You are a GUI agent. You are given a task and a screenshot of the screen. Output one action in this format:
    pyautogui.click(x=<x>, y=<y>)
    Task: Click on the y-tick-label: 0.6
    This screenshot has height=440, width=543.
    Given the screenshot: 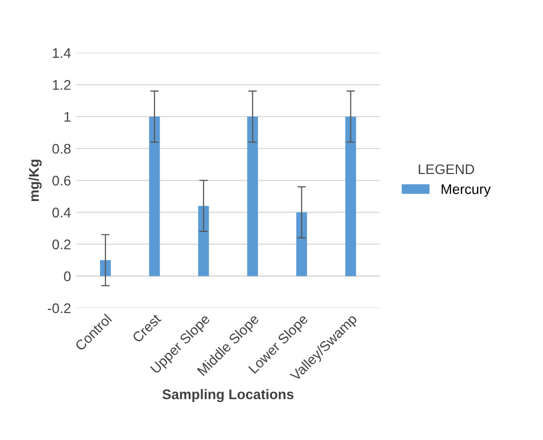 What is the action you would take?
    pyautogui.click(x=61, y=181)
    